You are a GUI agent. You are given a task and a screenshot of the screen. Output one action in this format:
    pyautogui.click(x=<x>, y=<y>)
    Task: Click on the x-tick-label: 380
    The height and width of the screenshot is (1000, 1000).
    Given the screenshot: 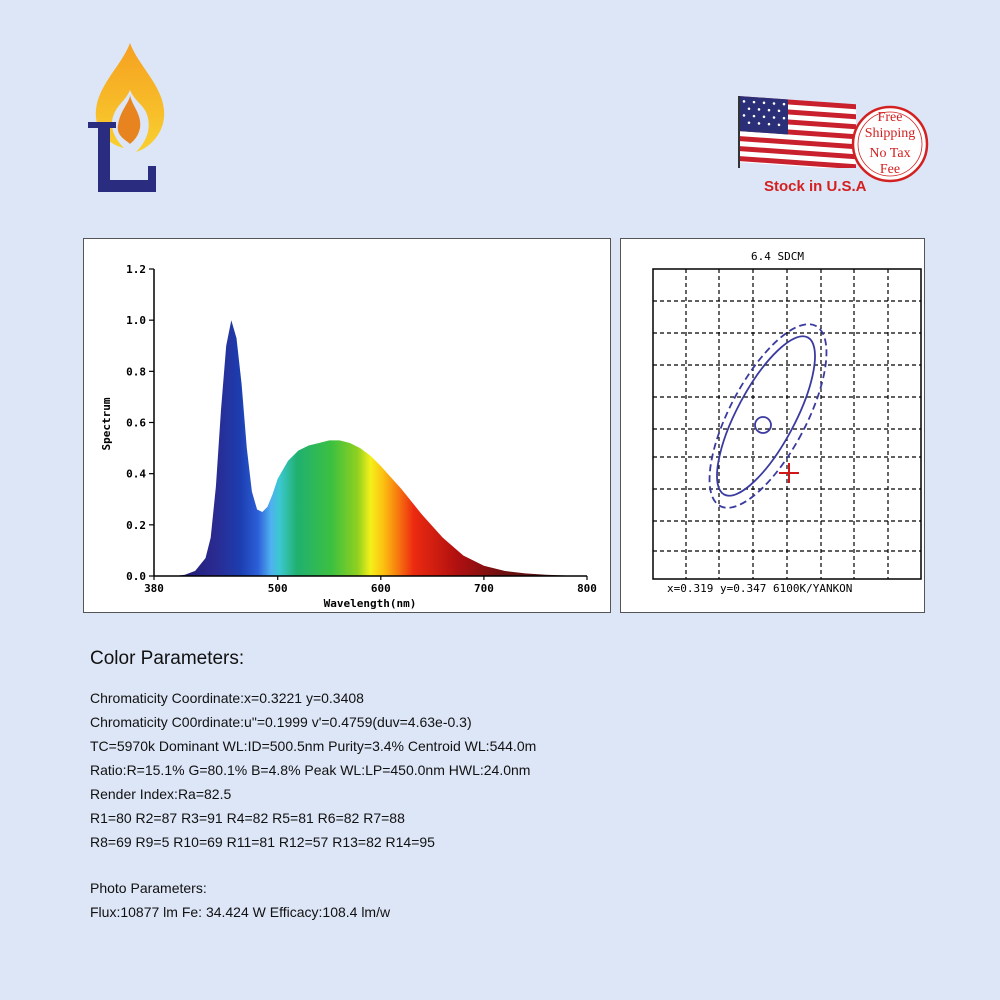 What is the action you would take?
    pyautogui.click(x=154, y=588)
    